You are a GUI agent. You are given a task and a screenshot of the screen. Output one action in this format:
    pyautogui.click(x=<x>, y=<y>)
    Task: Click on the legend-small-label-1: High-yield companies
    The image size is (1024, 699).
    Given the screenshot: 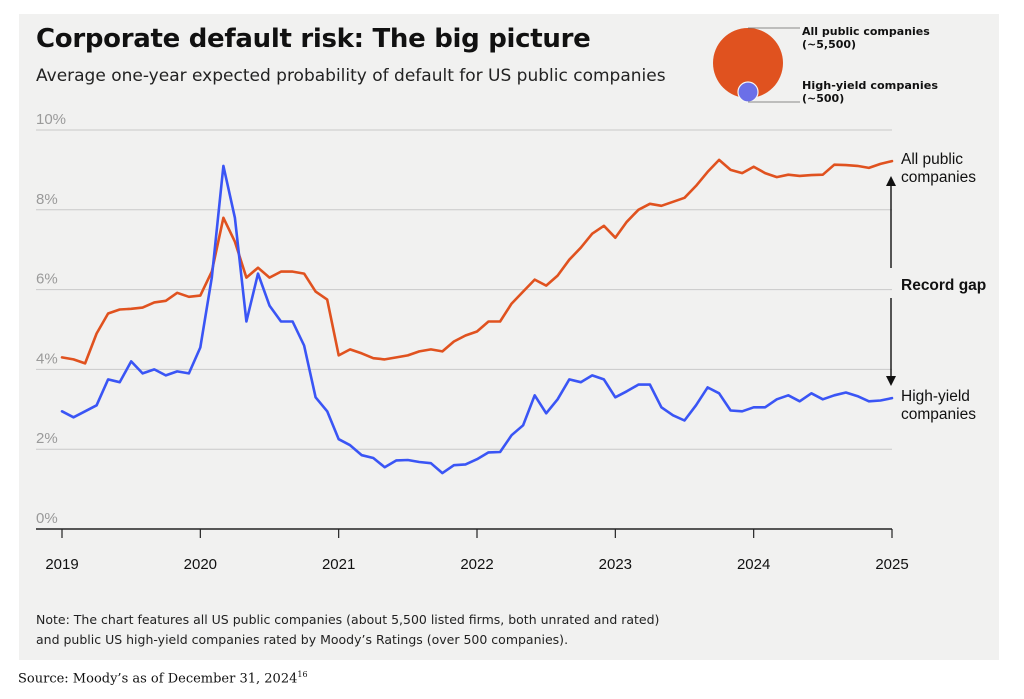 What is the action you would take?
    pyautogui.click(x=870, y=85)
    